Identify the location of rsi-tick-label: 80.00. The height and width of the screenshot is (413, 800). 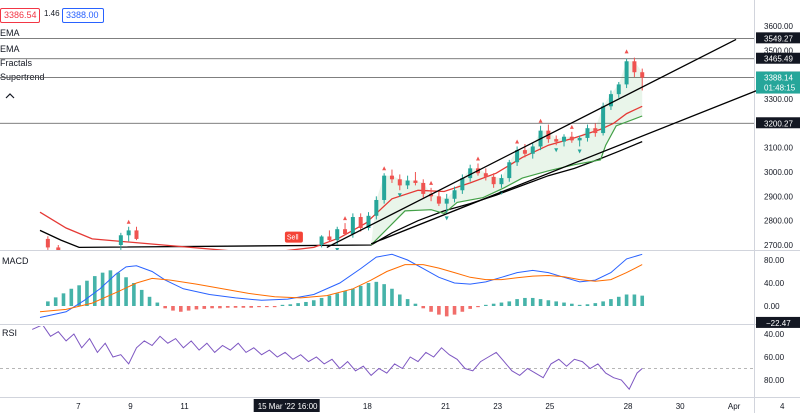
(774, 380).